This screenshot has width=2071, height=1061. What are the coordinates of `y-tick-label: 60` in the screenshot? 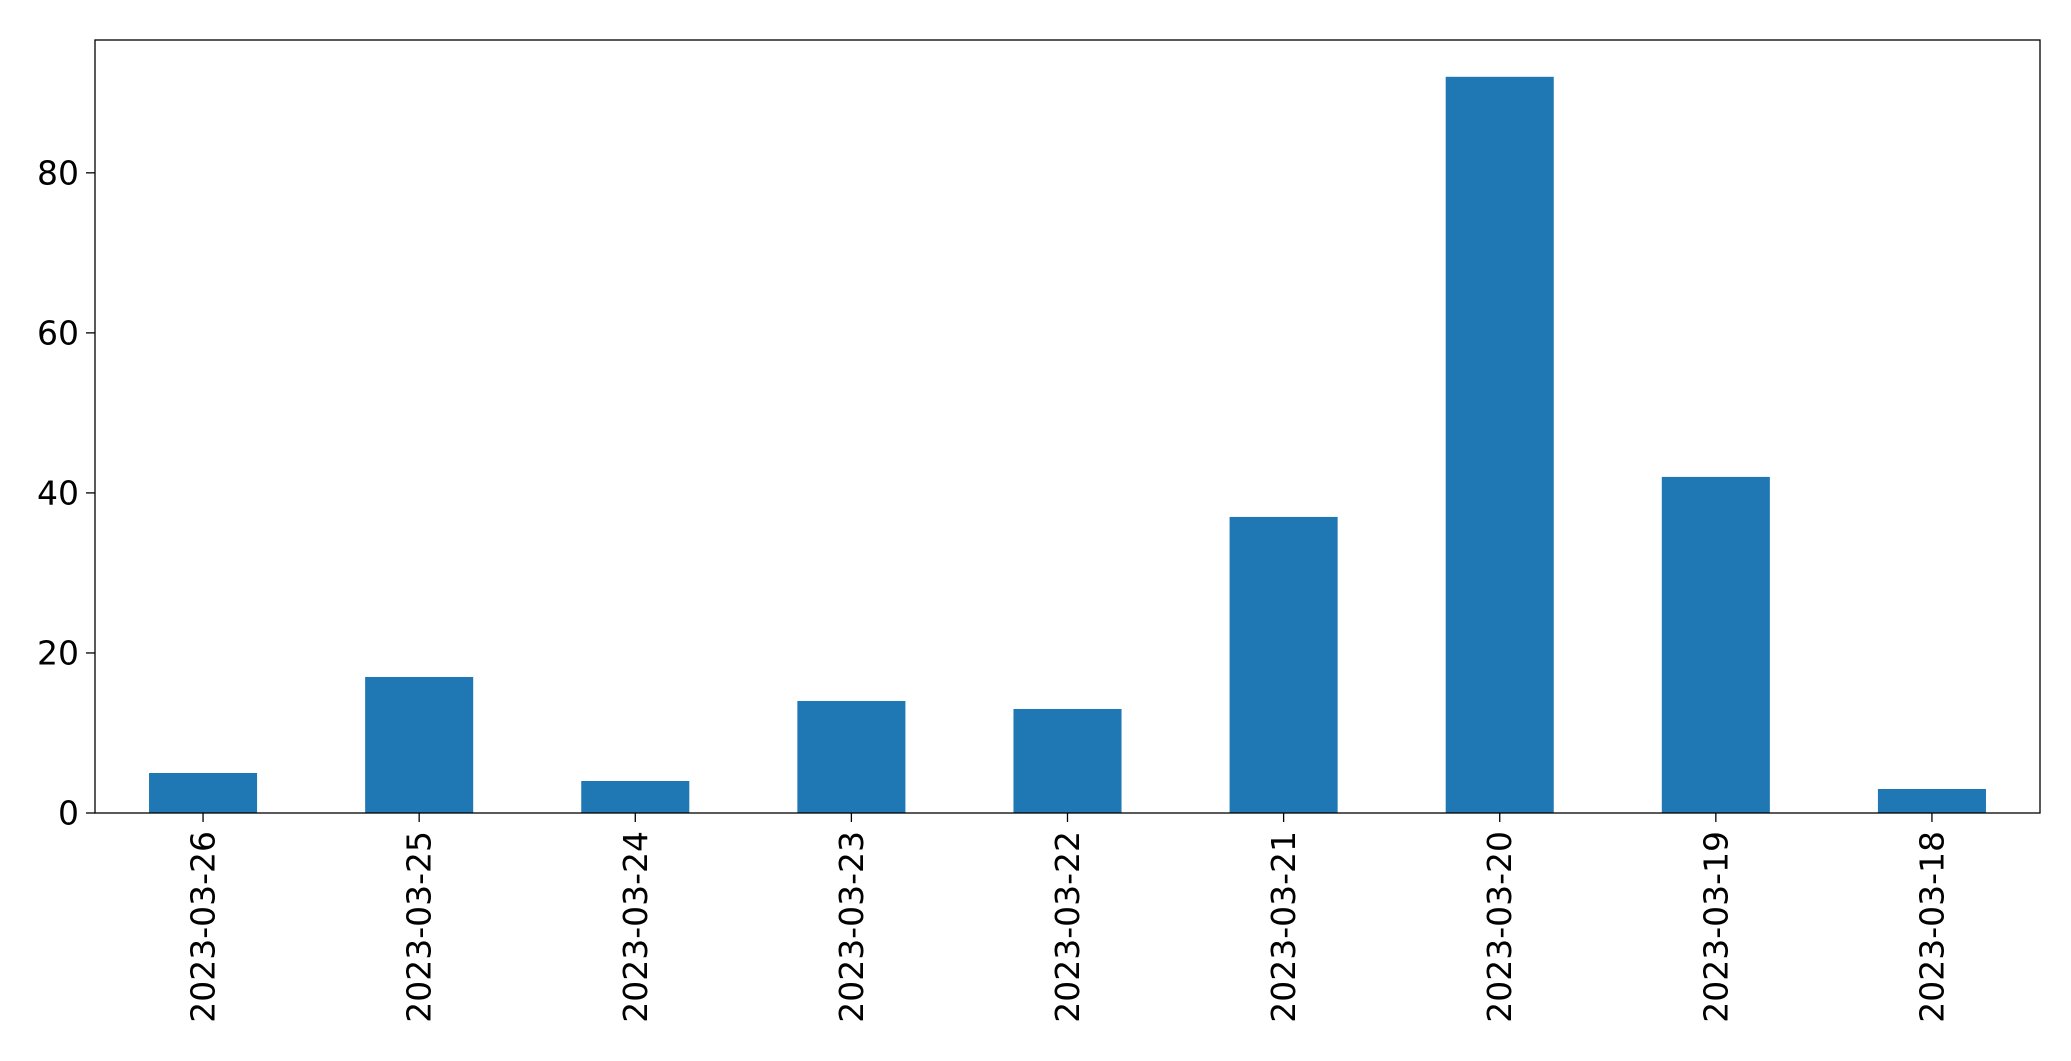 It's located at (58, 332).